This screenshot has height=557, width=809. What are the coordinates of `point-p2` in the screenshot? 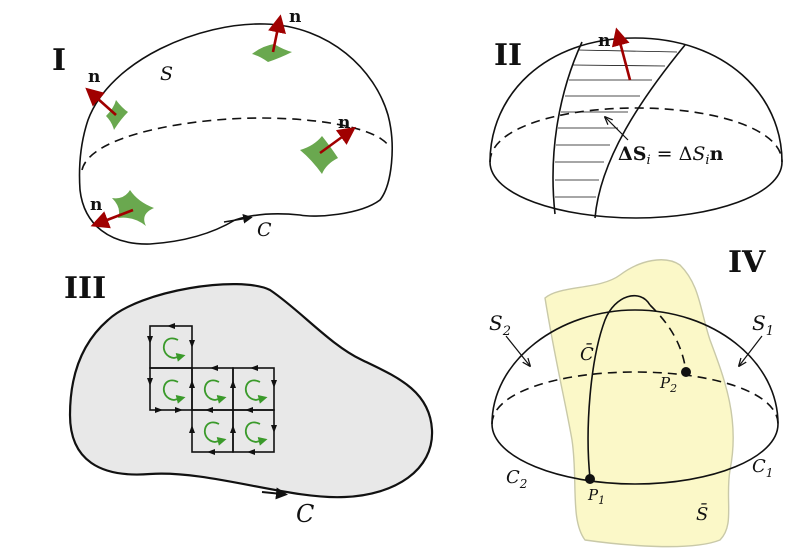 It's located at (686, 372).